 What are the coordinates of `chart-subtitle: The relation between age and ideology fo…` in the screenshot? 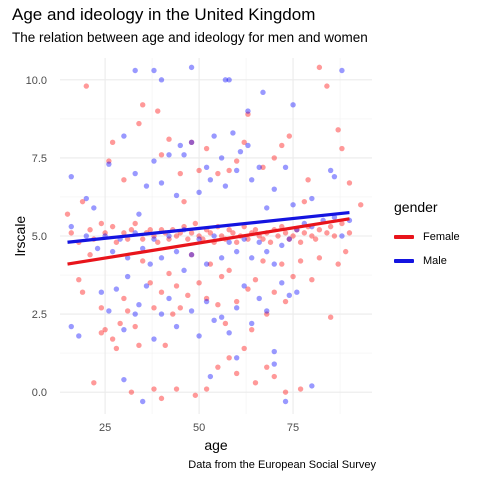 It's located at (190, 37).